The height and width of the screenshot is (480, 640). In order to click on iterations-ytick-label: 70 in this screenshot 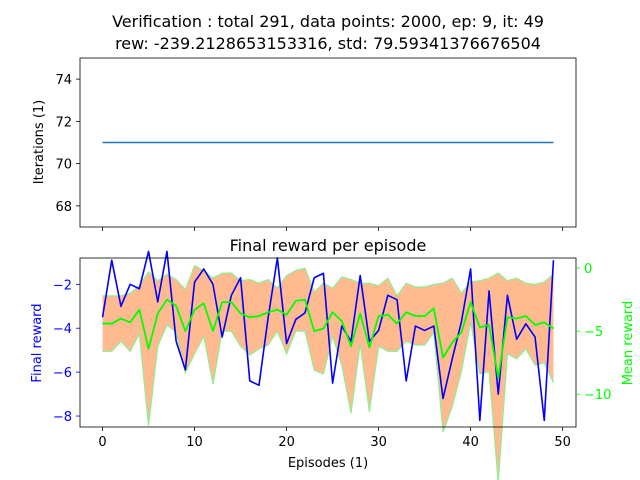, I will do `click(63, 165)`.